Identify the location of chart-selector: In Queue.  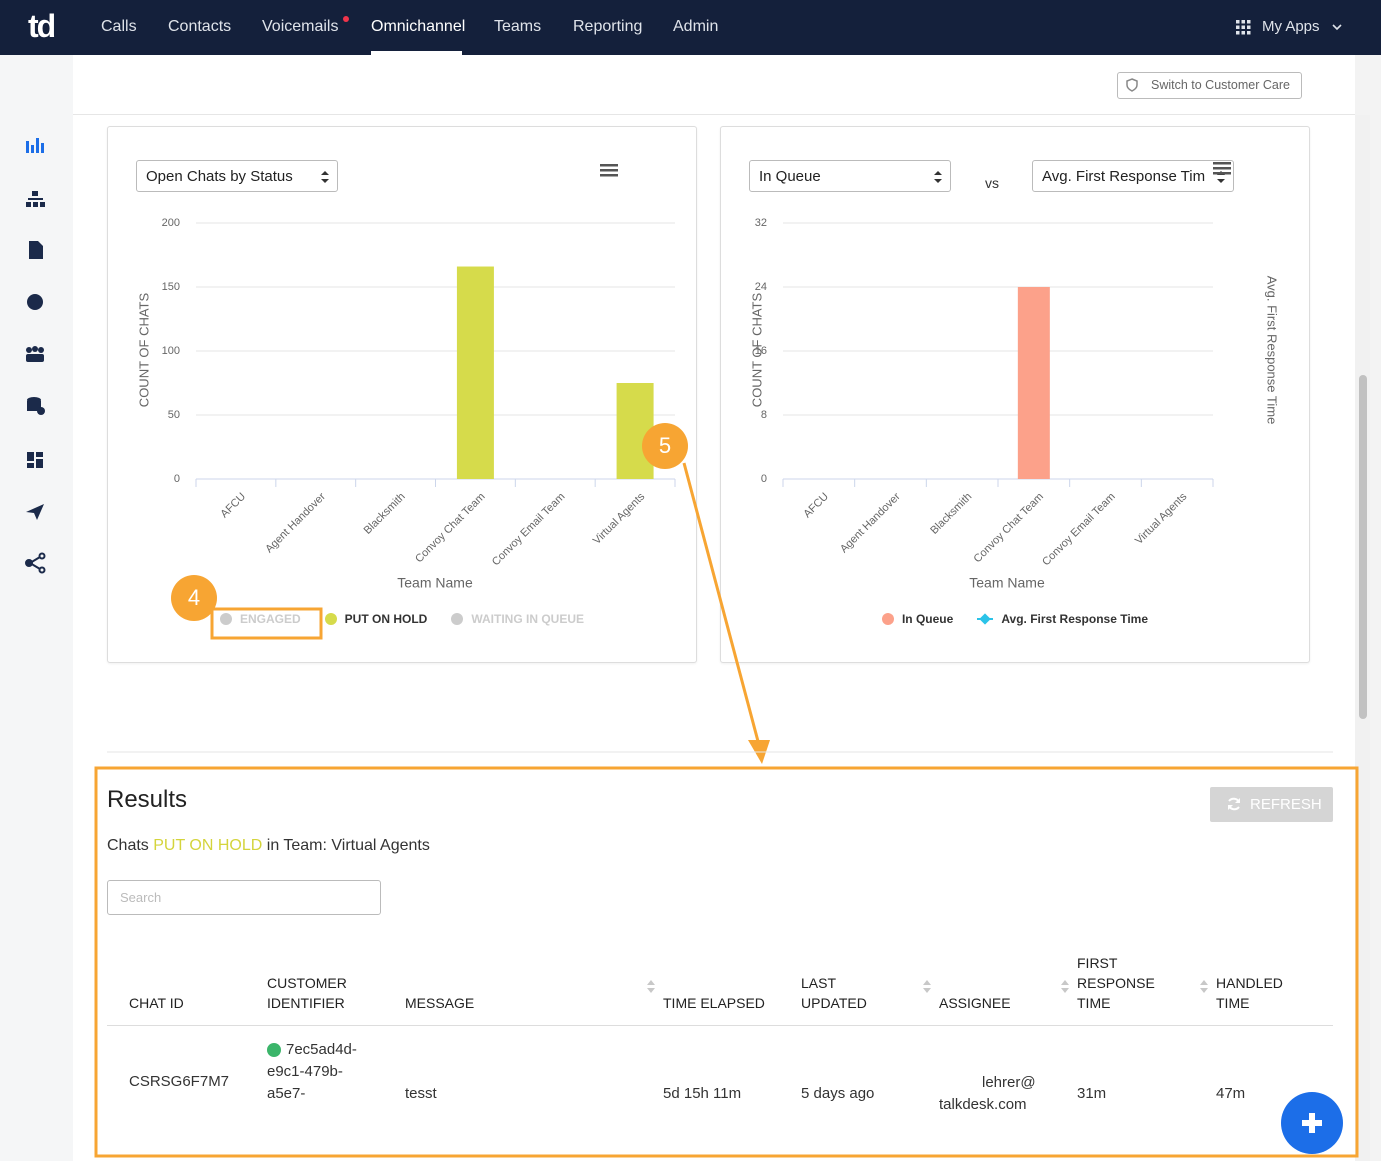
(850, 176).